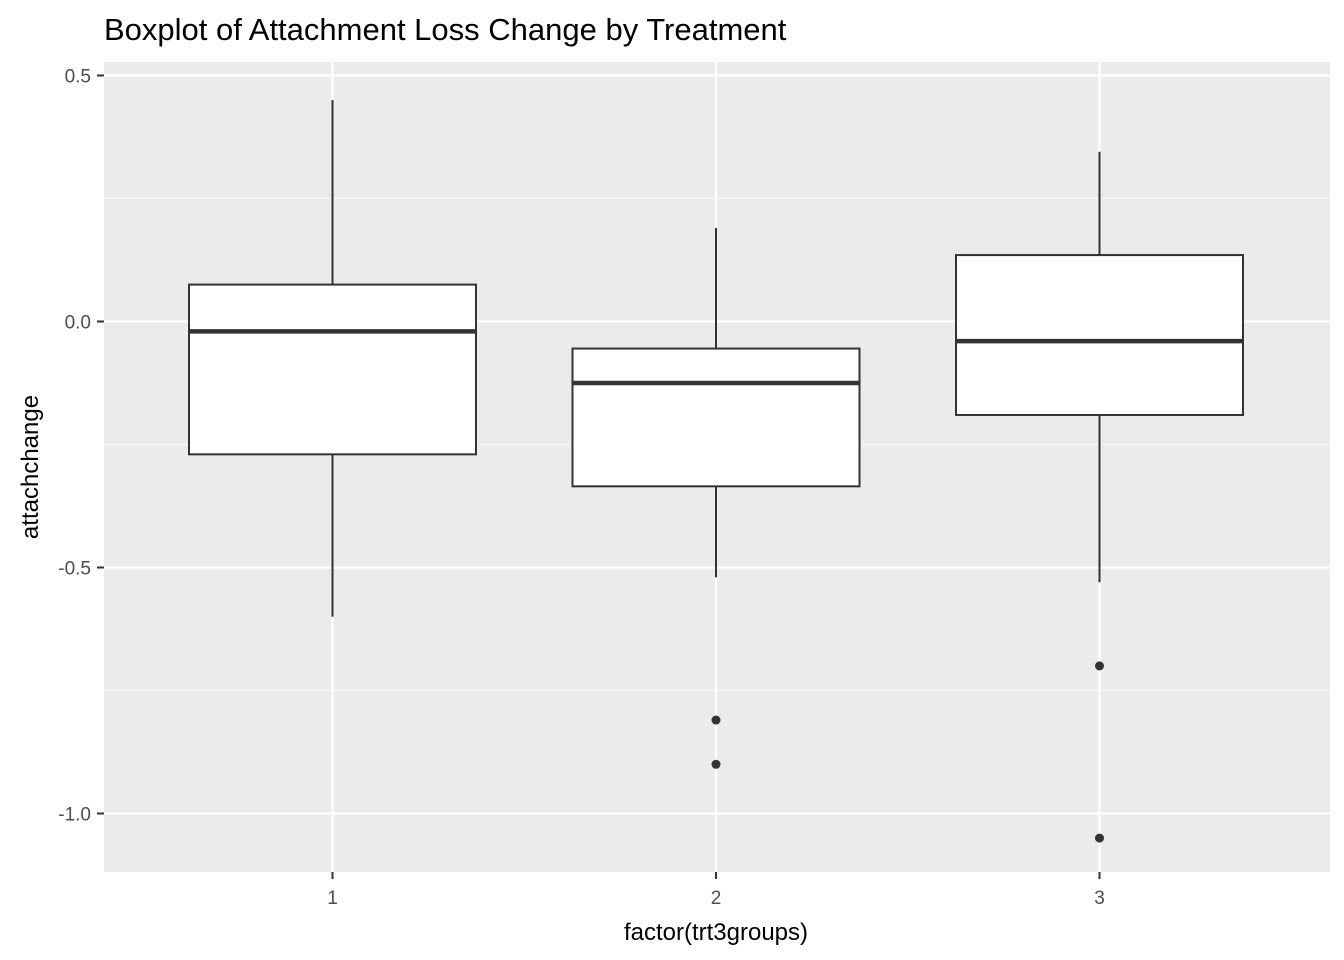 This screenshot has height=960, width=1344. Describe the element at coordinates (716, 932) in the screenshot. I see `x-axis-title: factor(trt3groups)` at that location.